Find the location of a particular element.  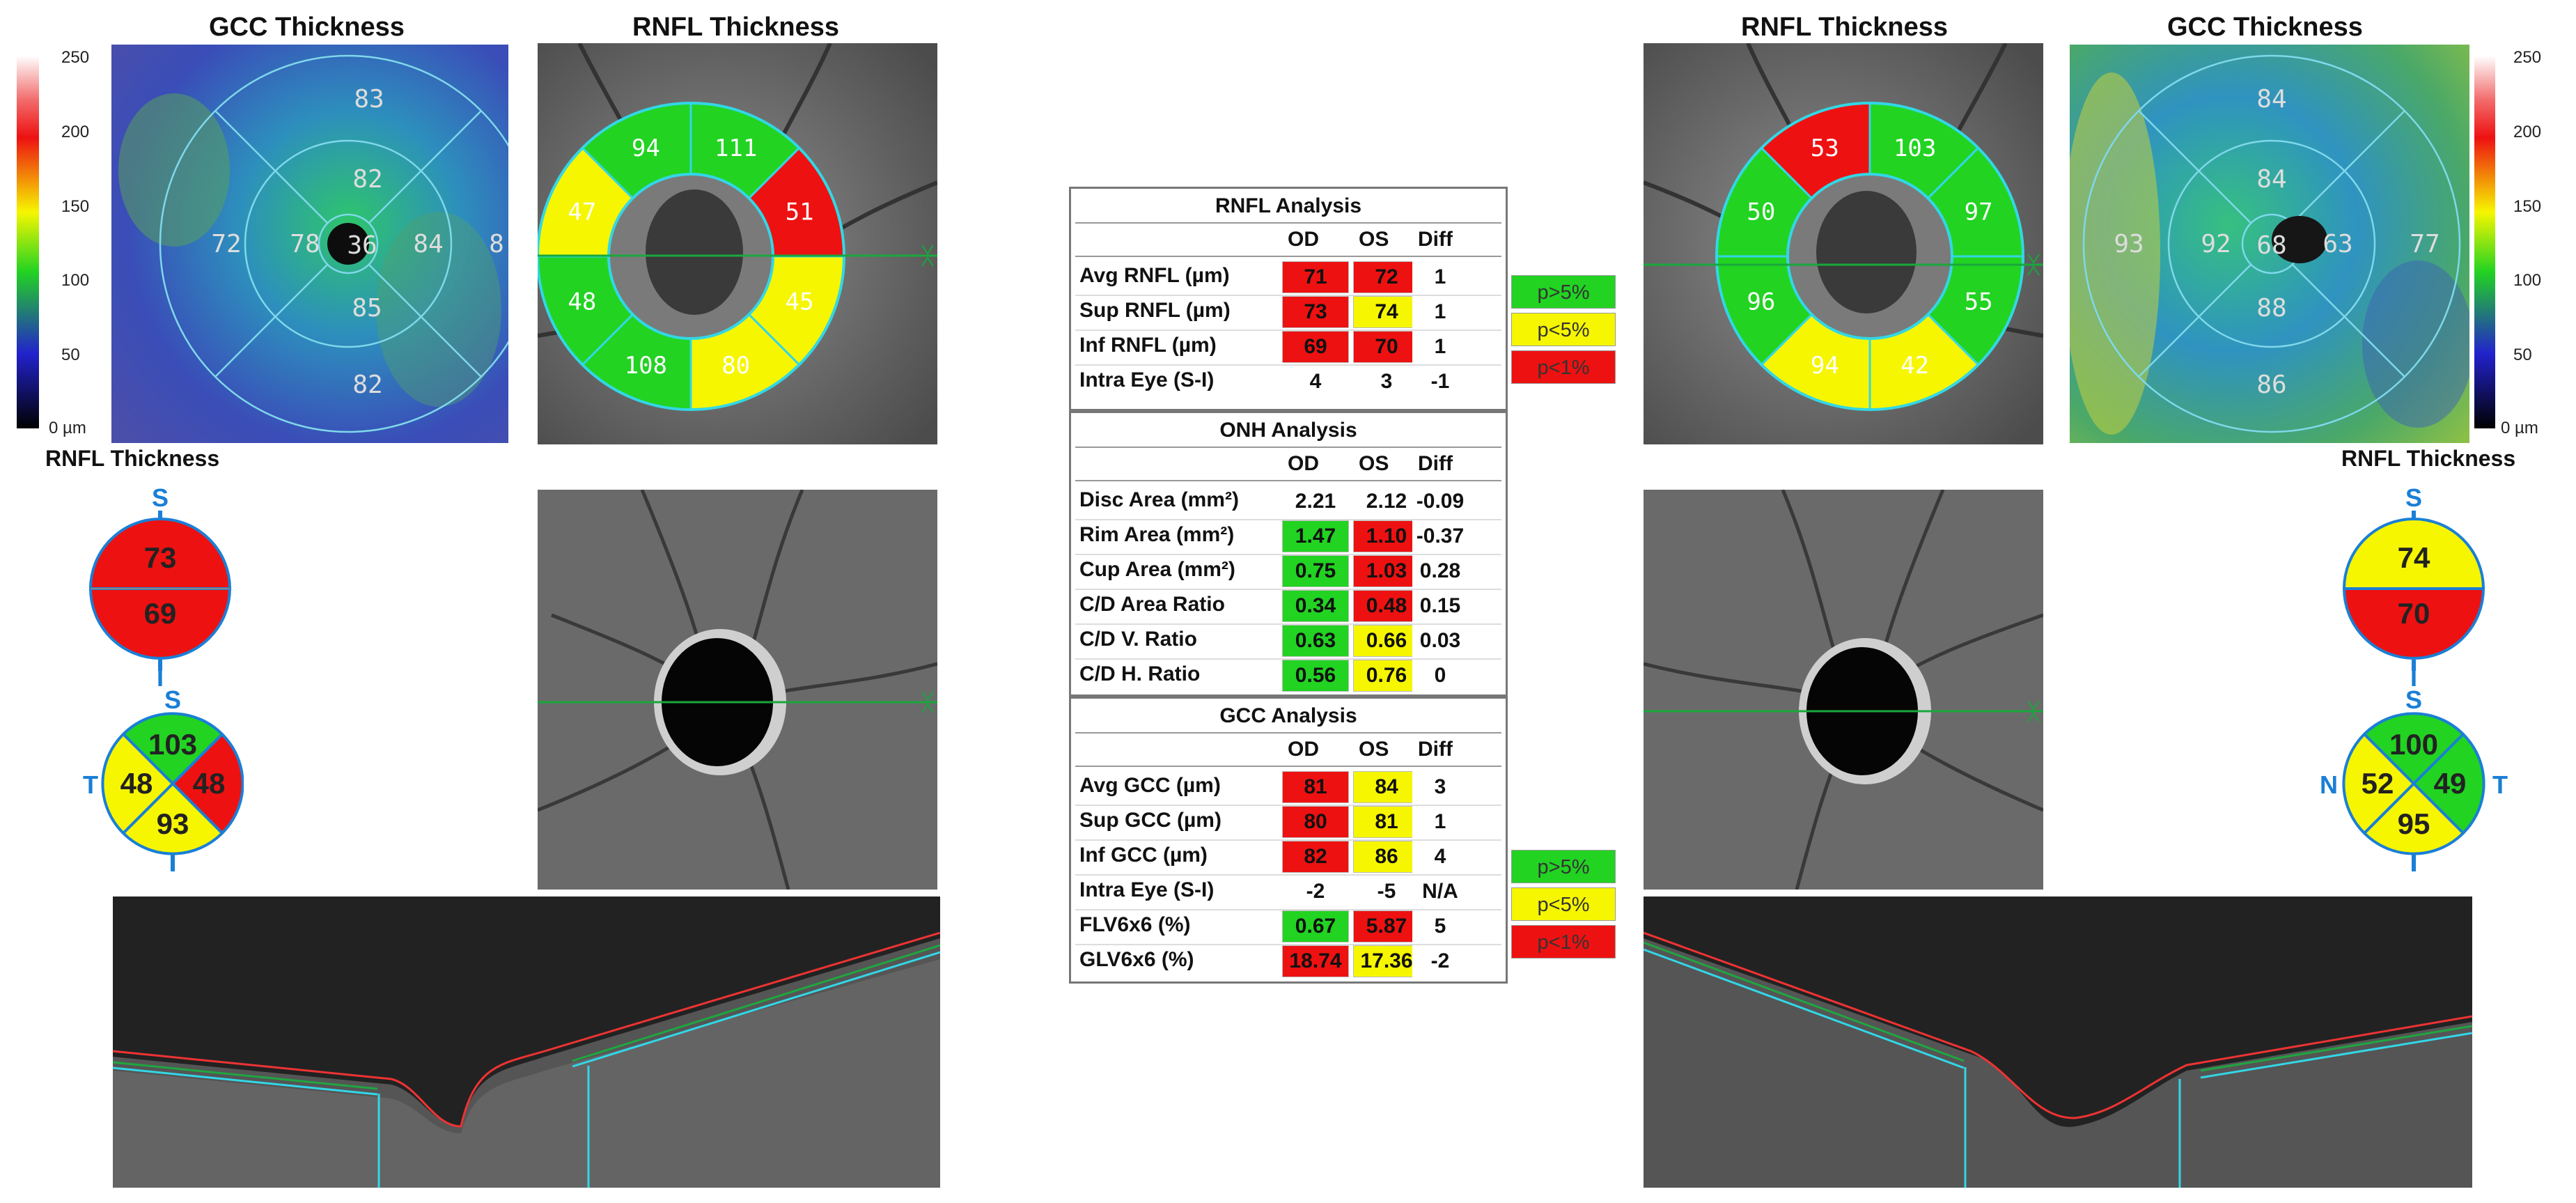

table-cell-diff: 5 is located at coordinates (1440, 926).